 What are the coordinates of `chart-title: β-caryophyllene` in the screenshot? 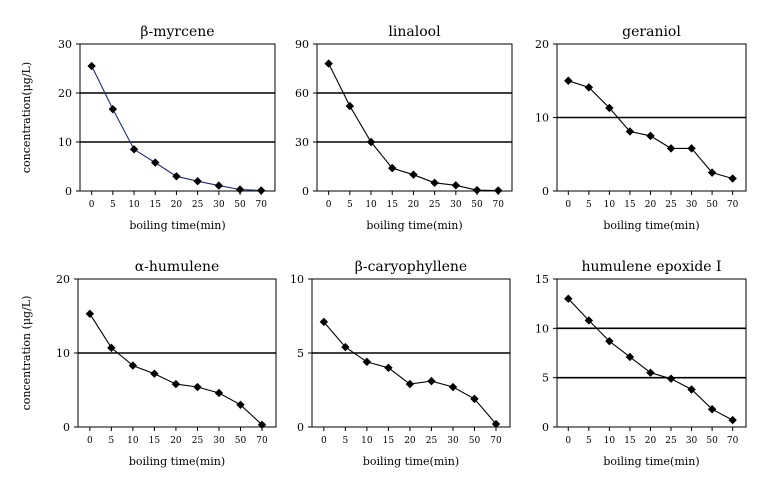 It's located at (411, 267).